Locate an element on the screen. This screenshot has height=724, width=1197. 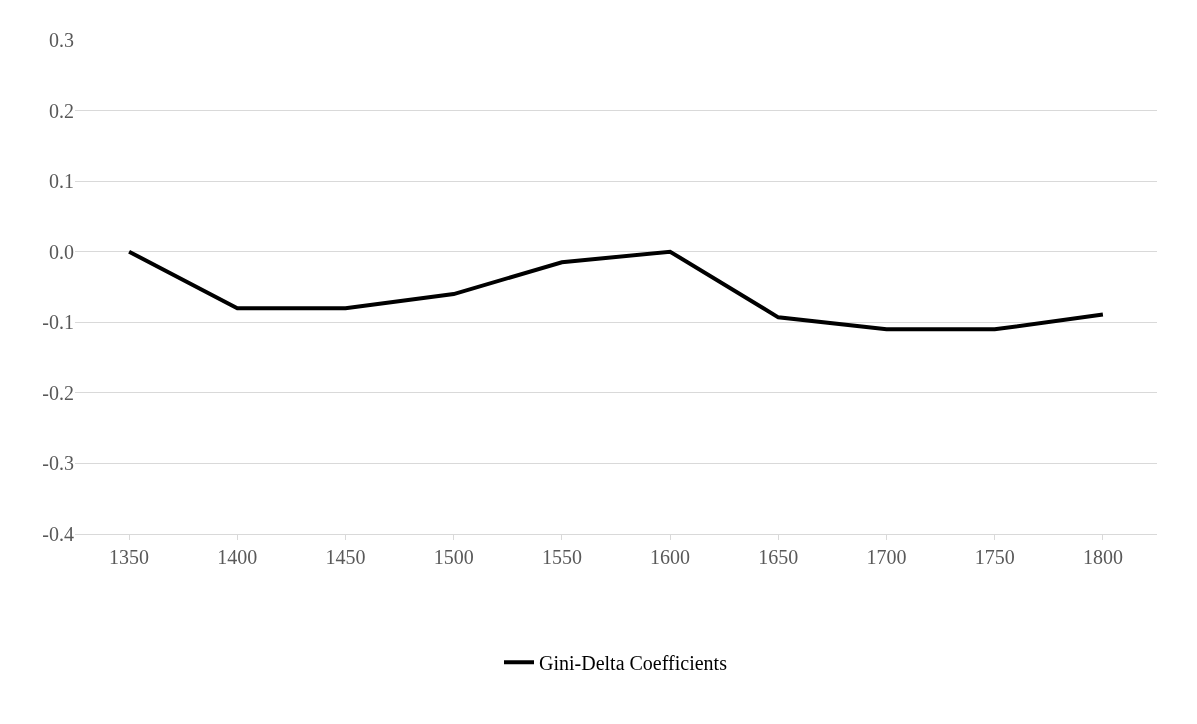
x-tick-label: 1600 is located at coordinates (670, 557).